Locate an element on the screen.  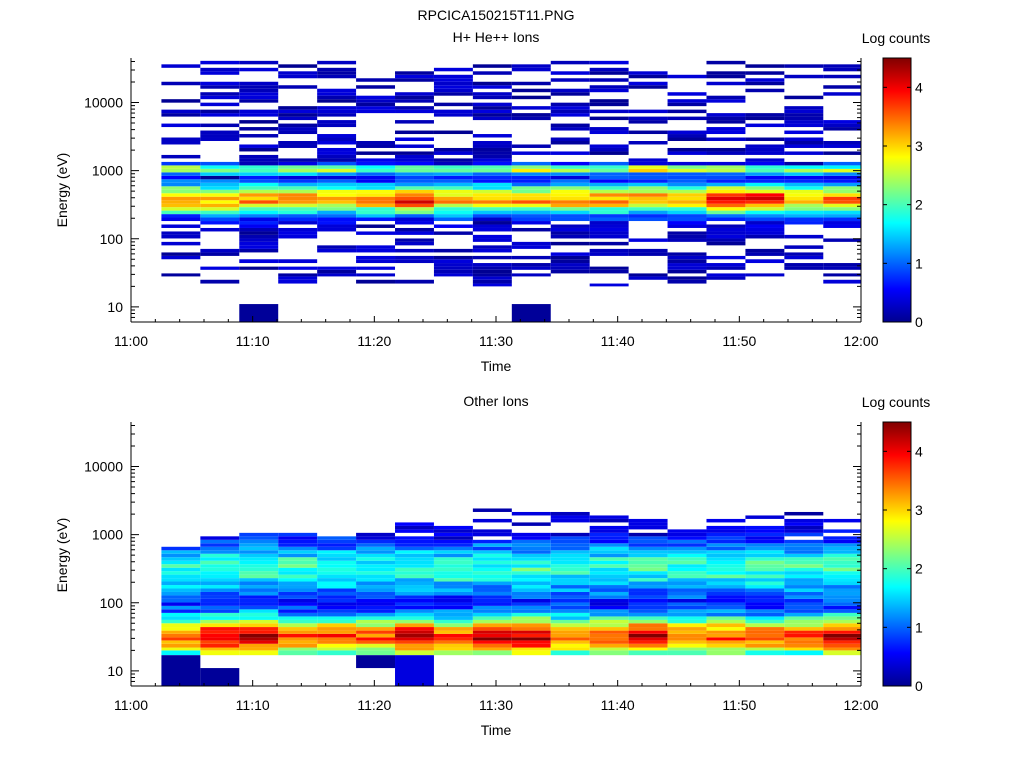
x-axis-label: Time is located at coordinates (496, 366).